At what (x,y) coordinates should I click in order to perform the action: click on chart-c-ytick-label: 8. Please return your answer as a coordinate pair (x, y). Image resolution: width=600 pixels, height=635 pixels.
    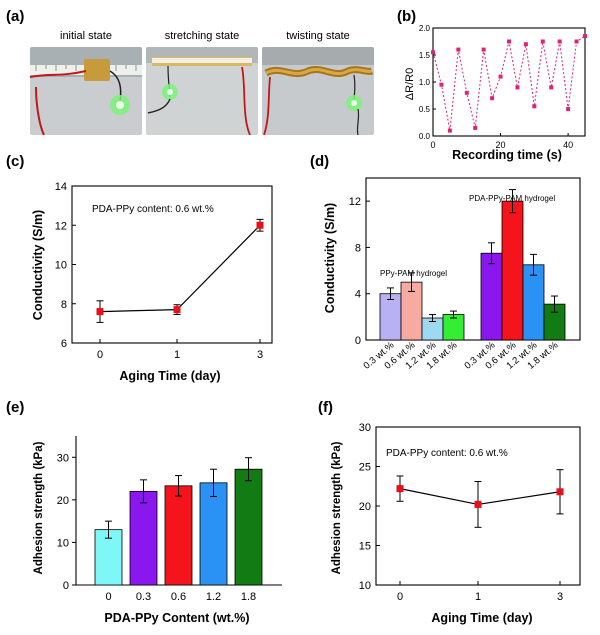
    Looking at the image, I should click on (64, 305).